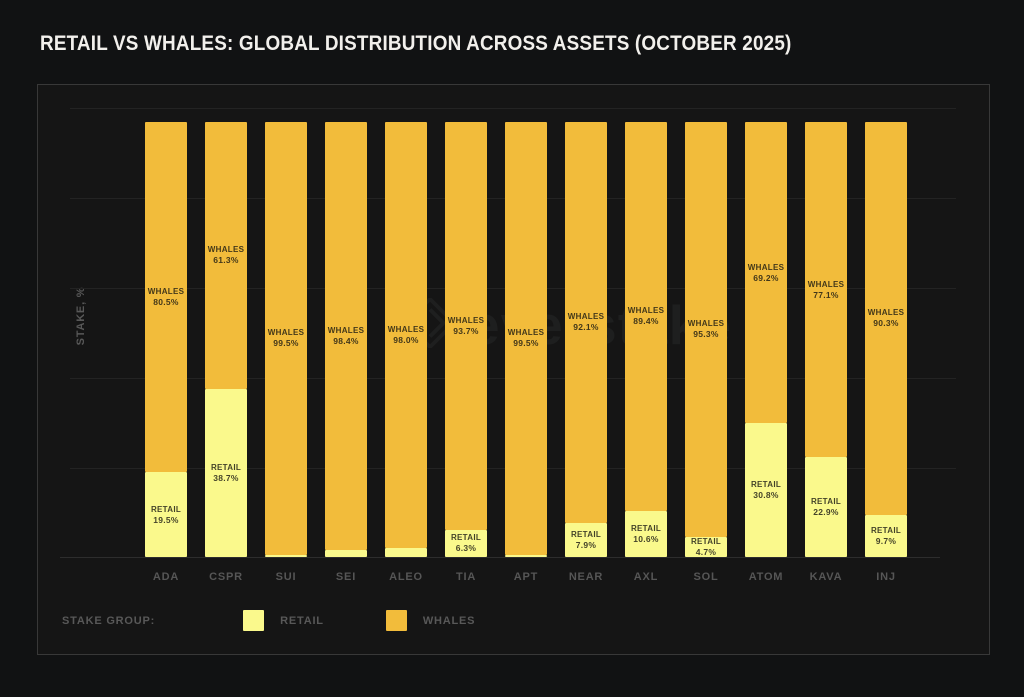 This screenshot has width=1024, height=697. I want to click on bar-segment-whales-ADA, so click(166, 297).